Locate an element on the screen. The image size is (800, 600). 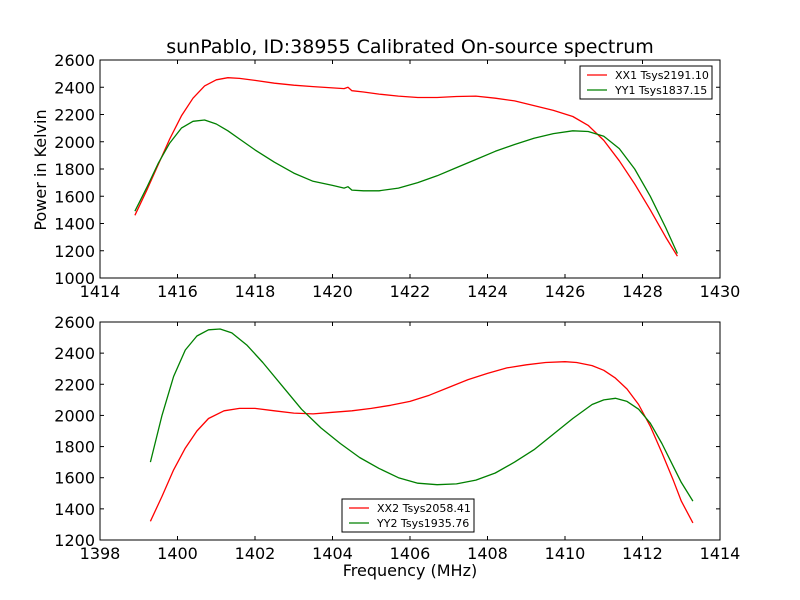
top-x-tick-label: 1420 is located at coordinates (332, 291).